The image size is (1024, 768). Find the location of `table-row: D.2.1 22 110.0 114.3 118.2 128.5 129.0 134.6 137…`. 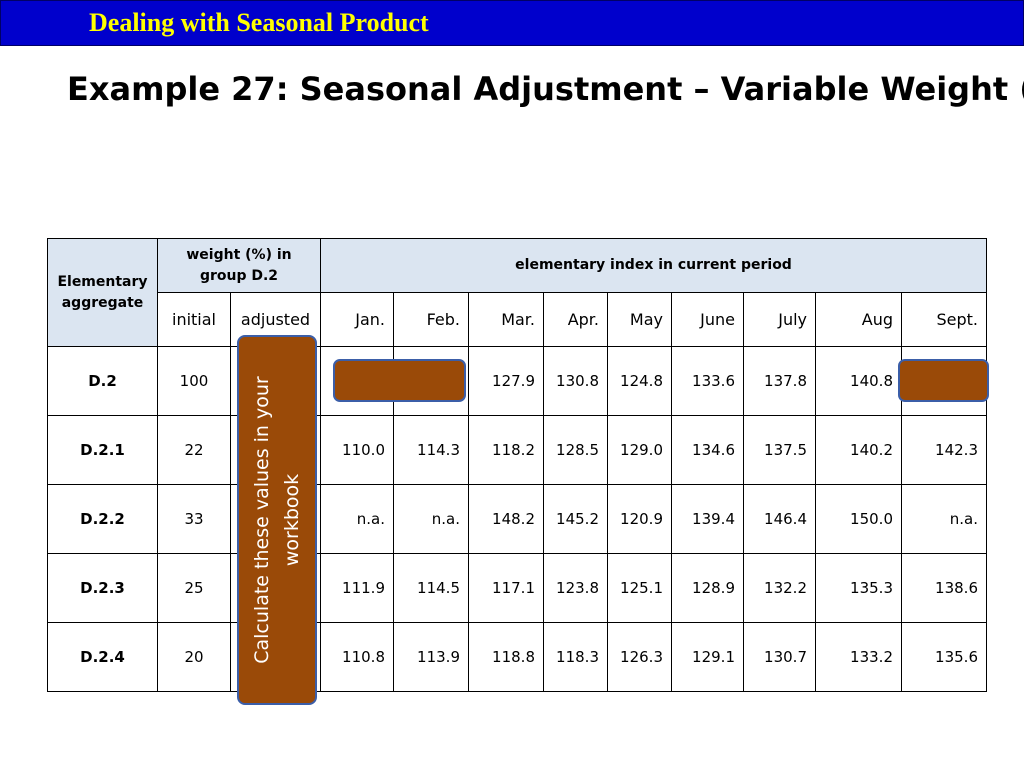

table-row: D.2.1 22 110.0 114.3 118.2 128.5 129.0 134.6 137… is located at coordinates (517, 450).